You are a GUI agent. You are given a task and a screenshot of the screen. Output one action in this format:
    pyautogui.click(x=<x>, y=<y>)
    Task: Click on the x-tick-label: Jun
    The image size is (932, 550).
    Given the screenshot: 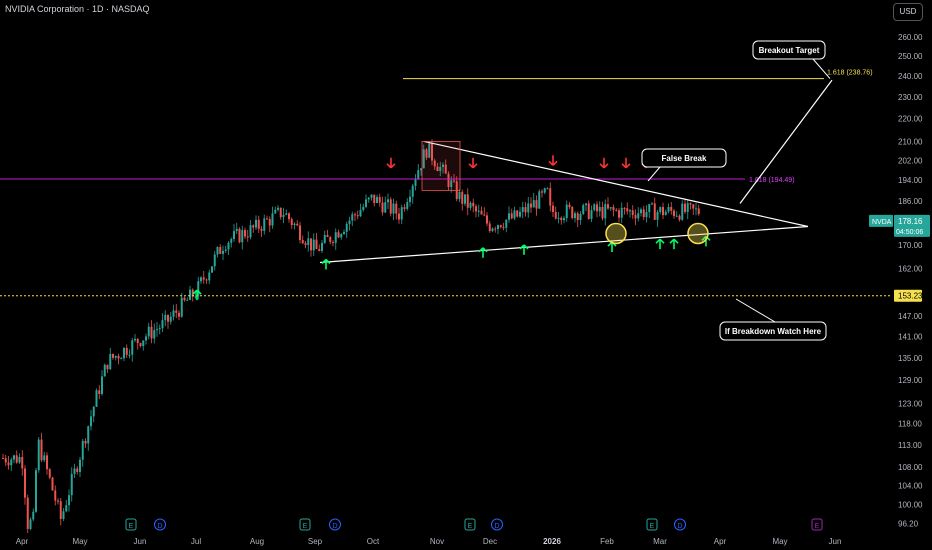 What is the action you would take?
    pyautogui.click(x=835, y=541)
    